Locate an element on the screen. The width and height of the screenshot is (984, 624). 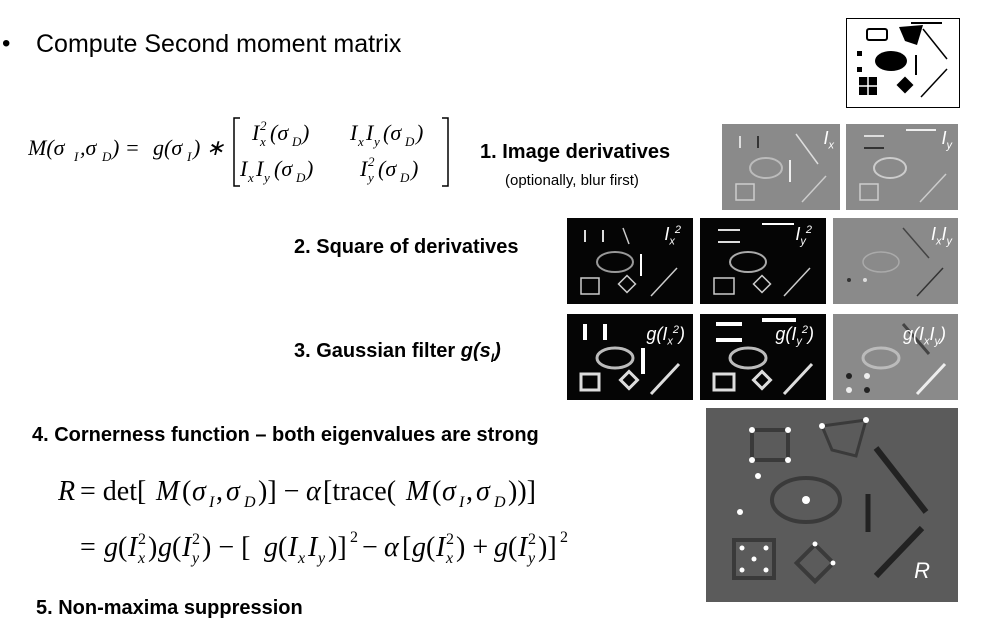
svg-text: = det[ is located at coordinates (113, 491).